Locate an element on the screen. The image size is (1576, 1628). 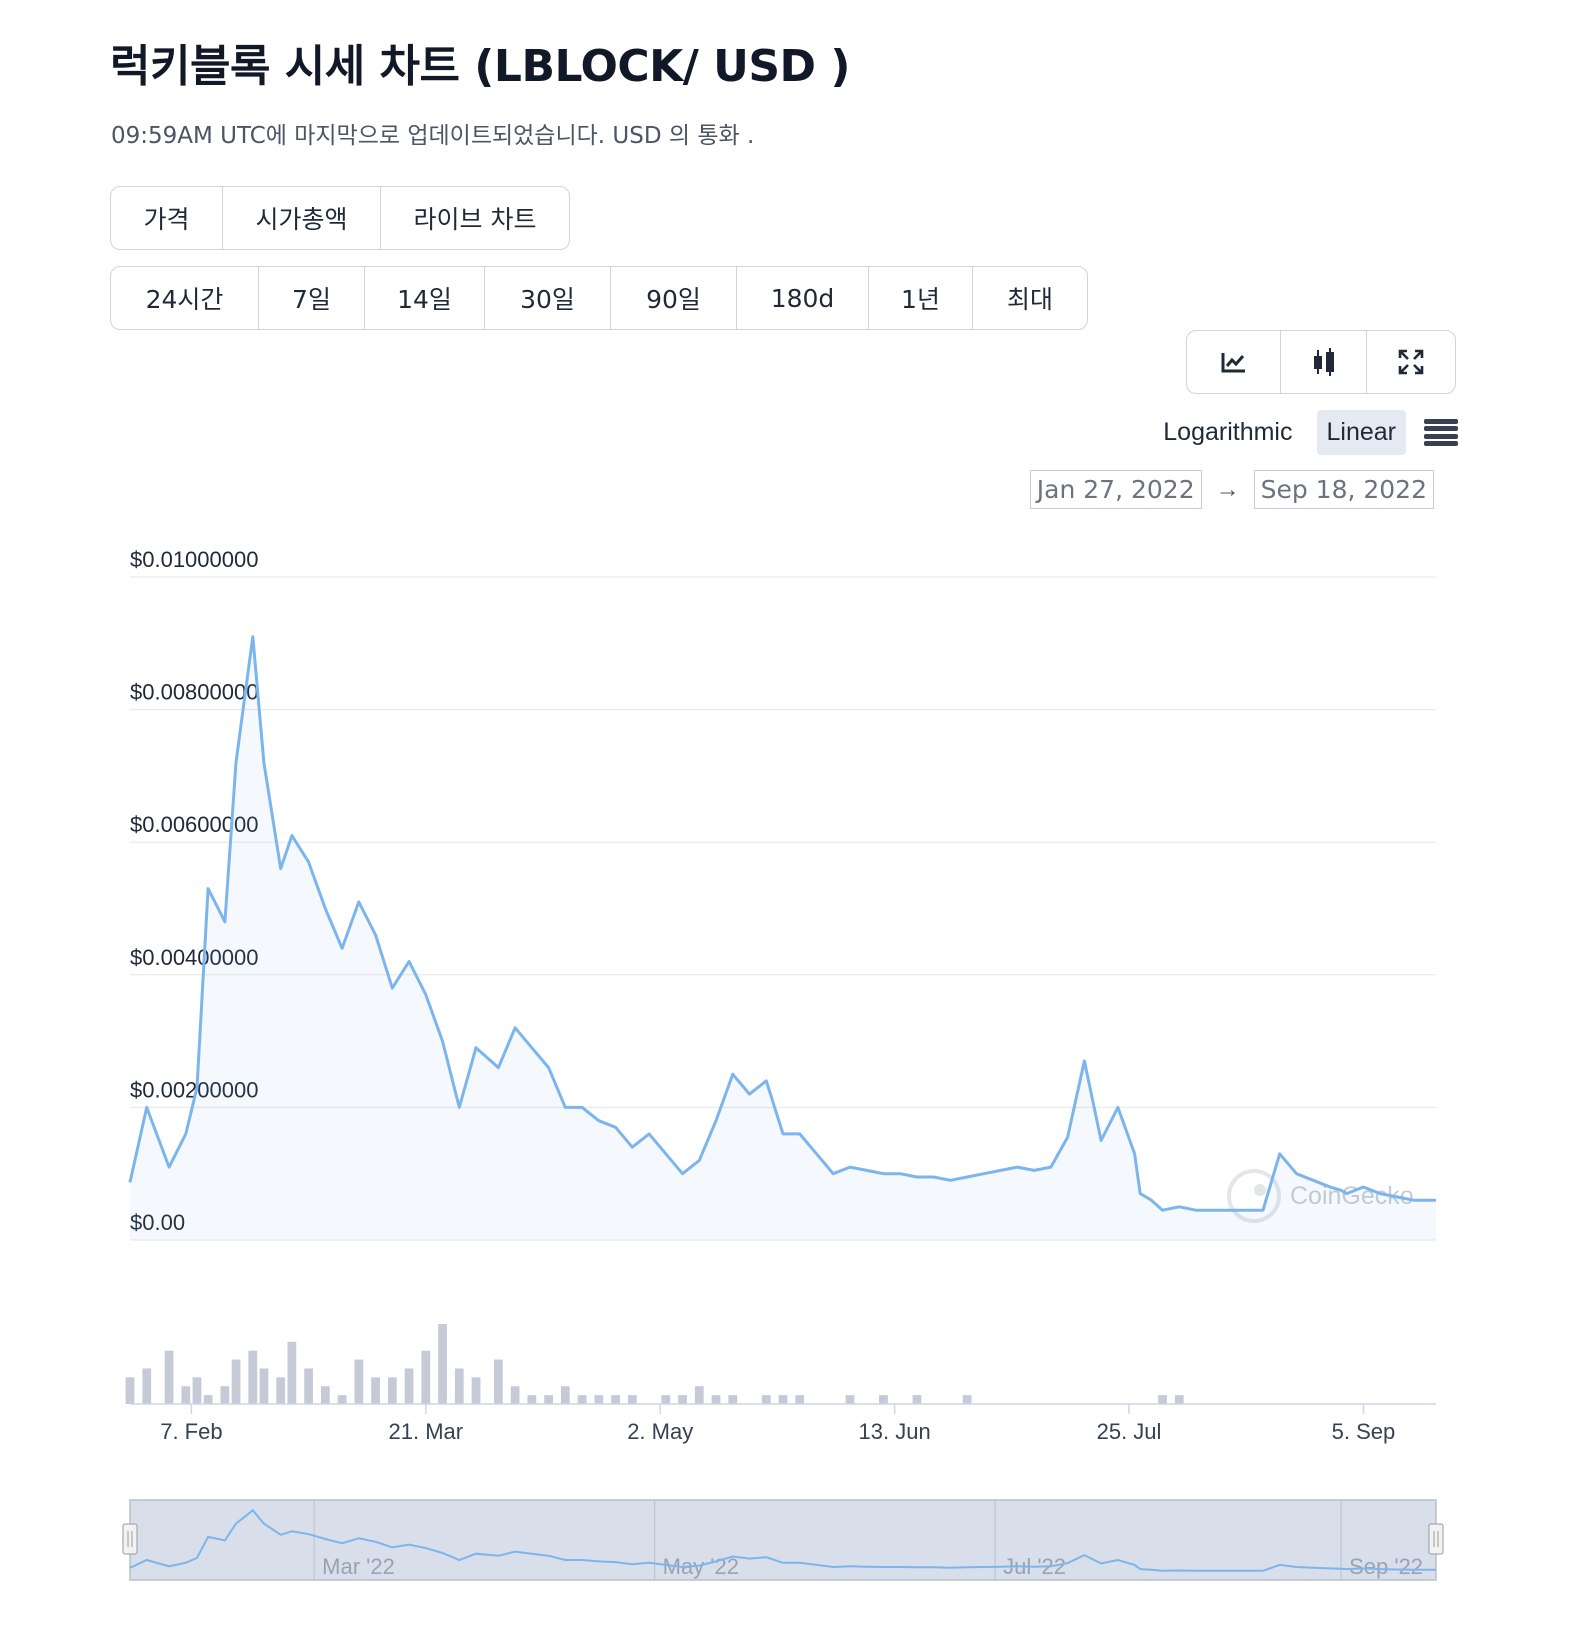
navigator: Mar '22 May '22 Jul '22 Sep '22 is located at coordinates (783, 1540).